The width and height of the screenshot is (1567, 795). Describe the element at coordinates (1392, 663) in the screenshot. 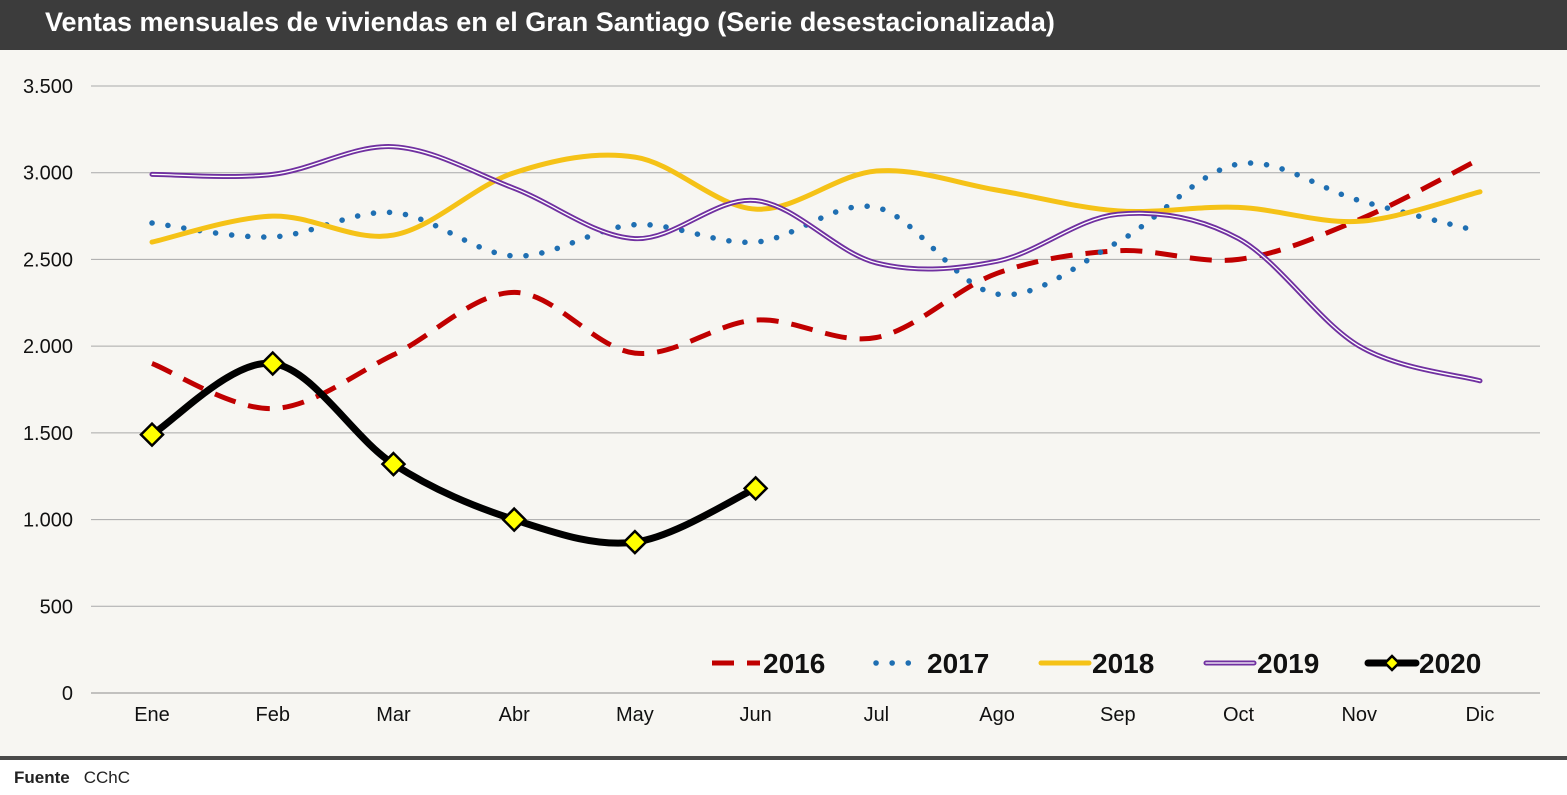

I see `legend-marker-2020` at that location.